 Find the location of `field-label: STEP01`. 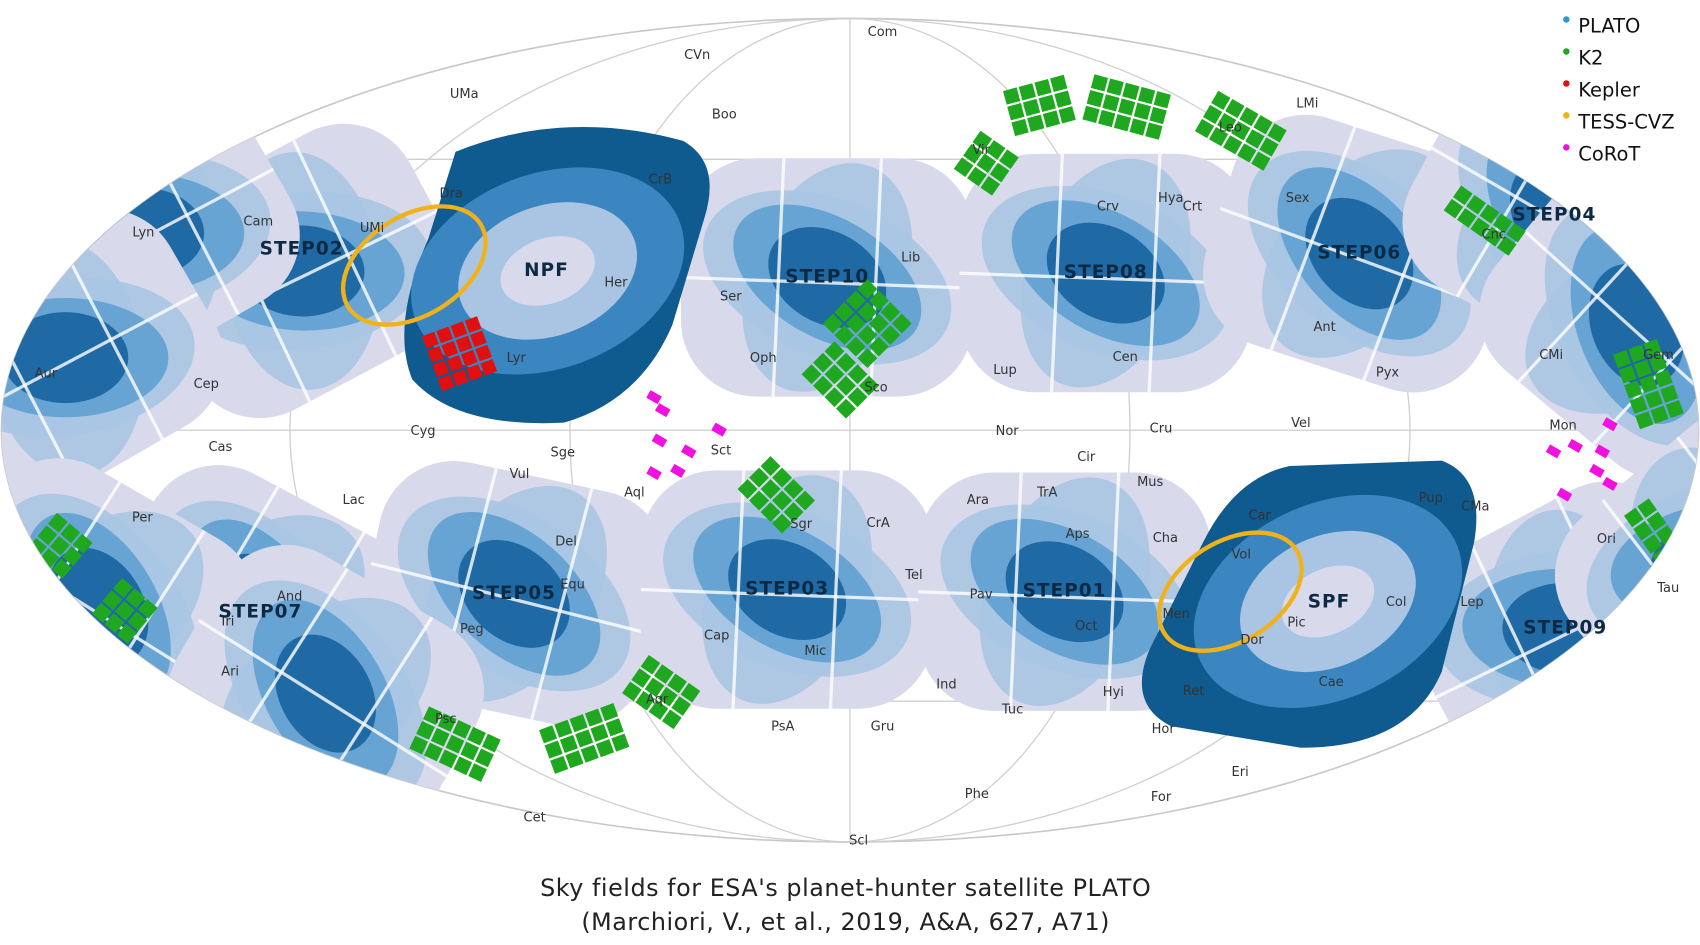

field-label: STEP01 is located at coordinates (1065, 591).